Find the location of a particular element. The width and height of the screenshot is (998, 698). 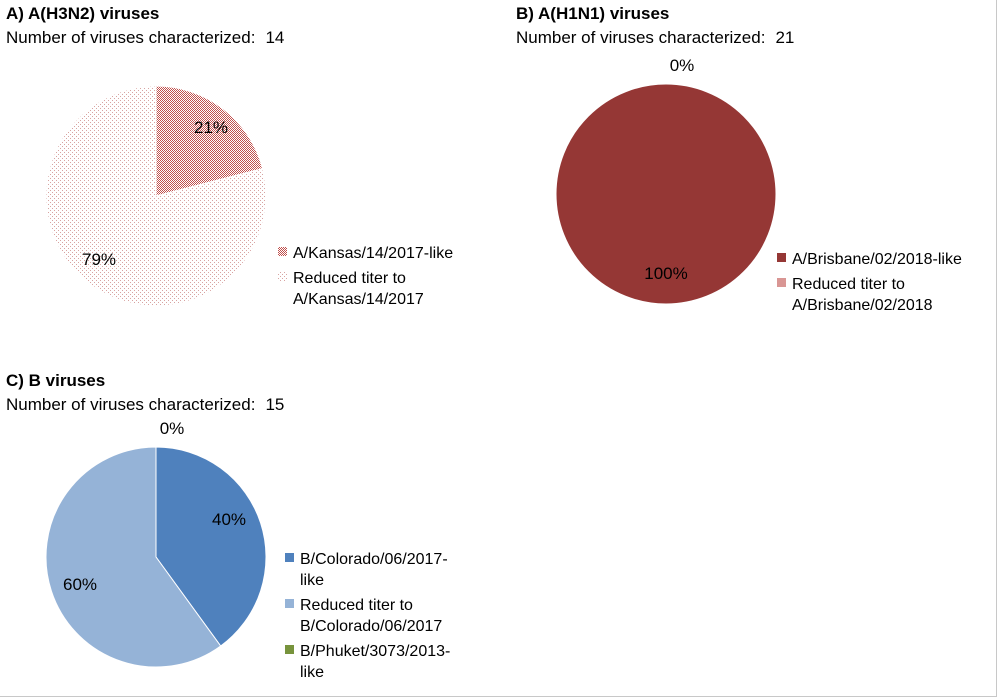

pie-a-legend-label-1: A/Kansas/14/2017-like is located at coordinates (373, 253).